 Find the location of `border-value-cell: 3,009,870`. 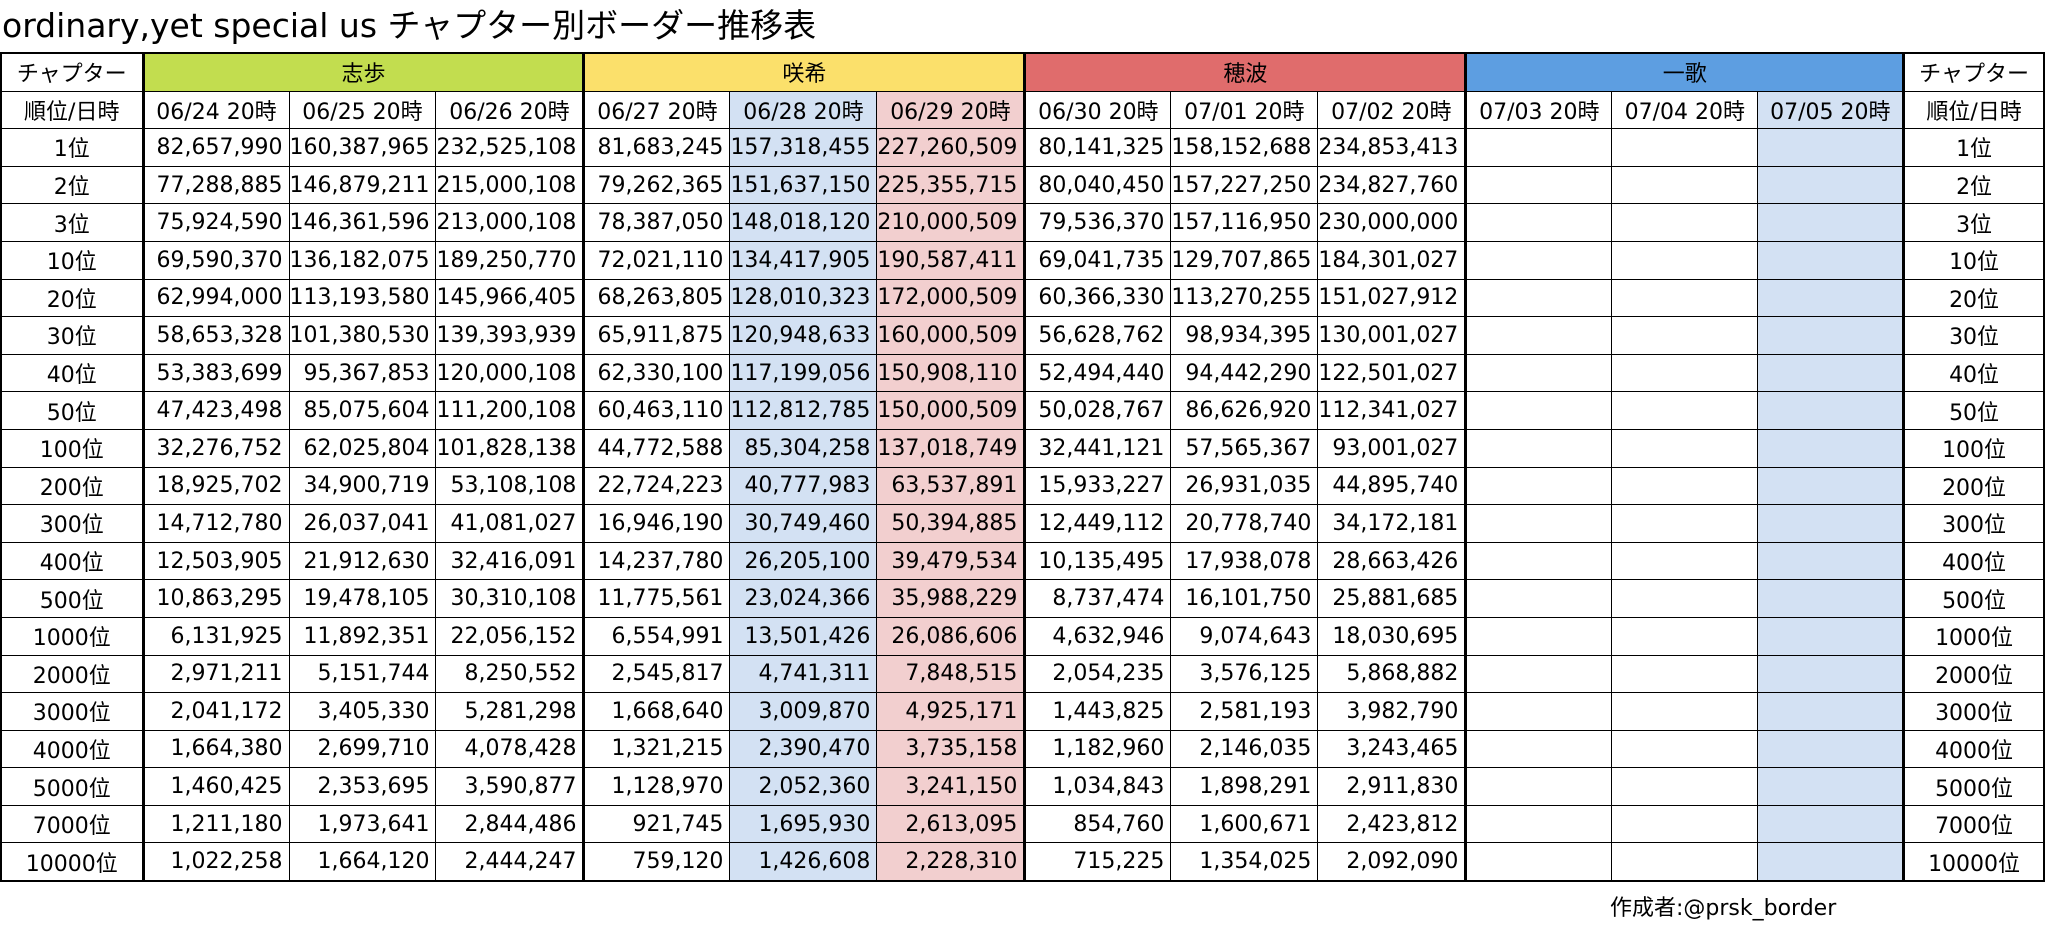

border-value-cell: 3,009,870 is located at coordinates (803, 711).